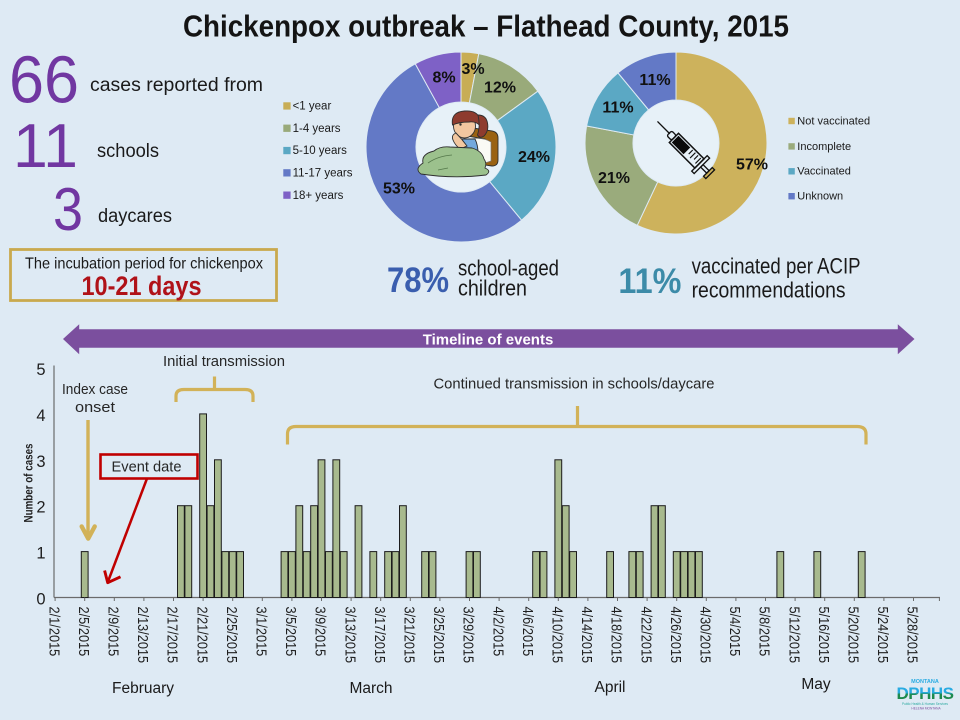 The width and height of the screenshot is (960, 720). What do you see at coordinates (705, 635) in the screenshot?
I see `svg-text: 4/30/2015` at bounding box center [705, 635].